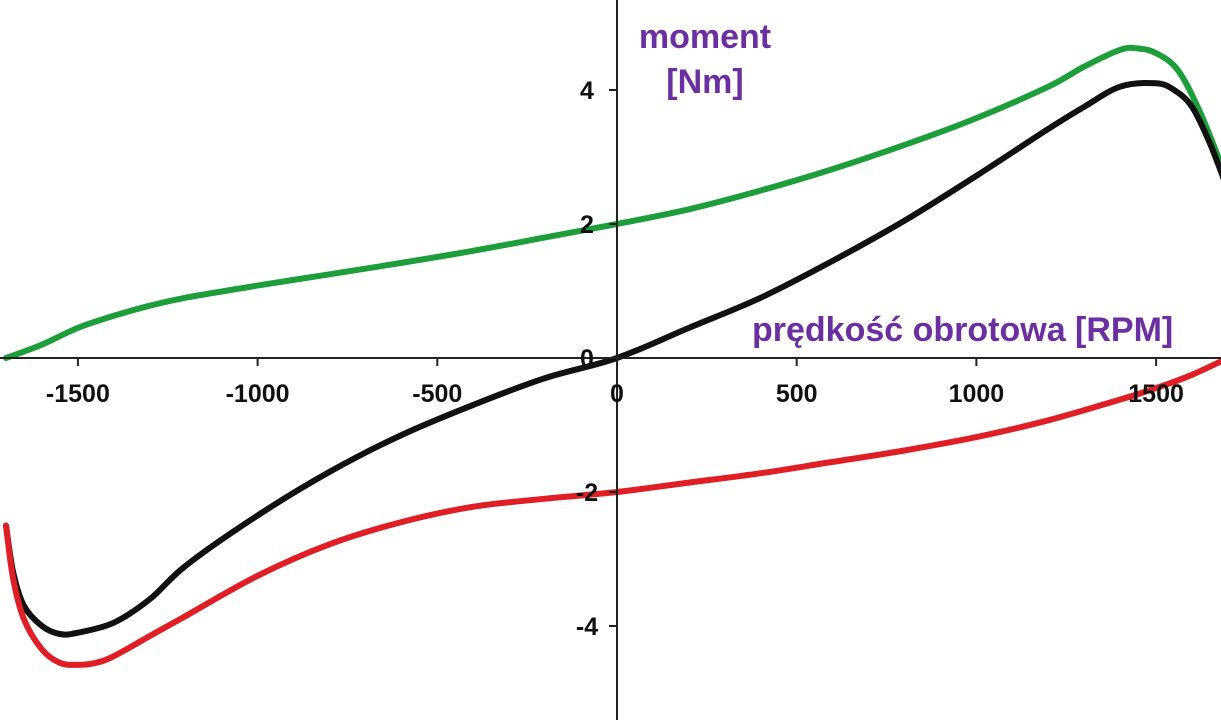 The height and width of the screenshot is (720, 1221). Describe the element at coordinates (78, 394) in the screenshot. I see `x-tick-label: -1500` at that location.